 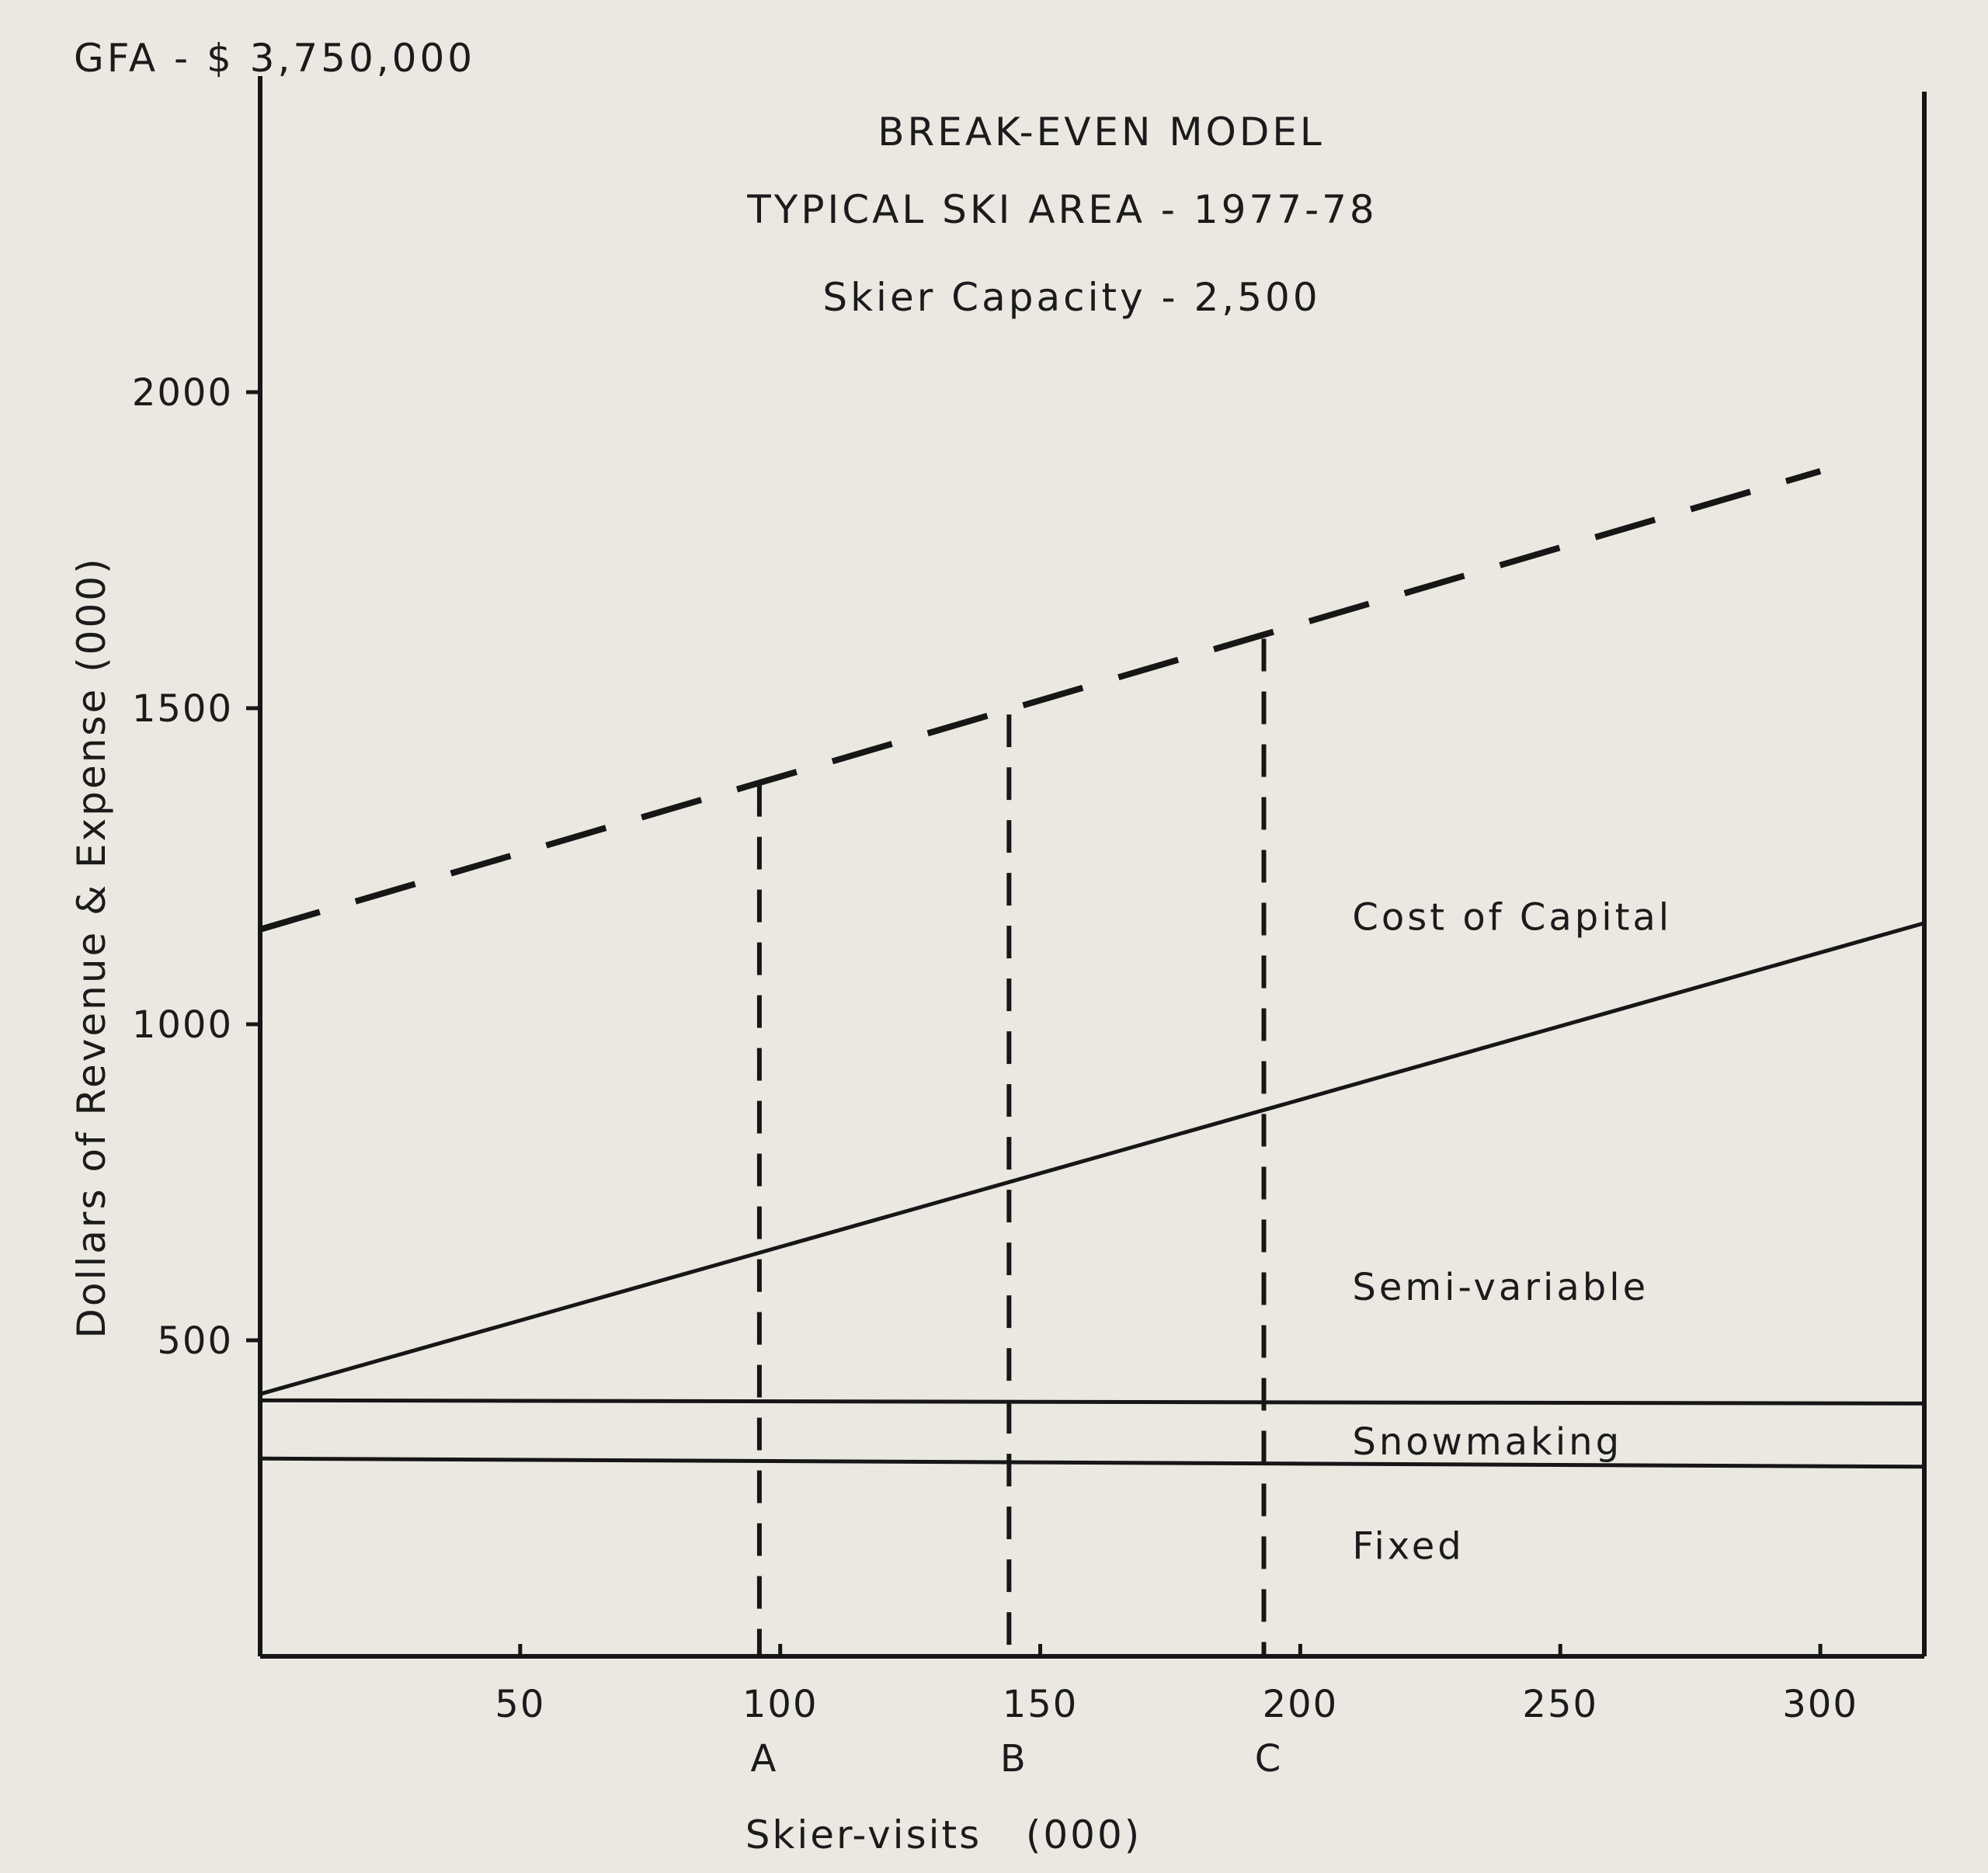 What do you see at coordinates (1820, 1704) in the screenshot?
I see `x-tick-label: 300` at bounding box center [1820, 1704].